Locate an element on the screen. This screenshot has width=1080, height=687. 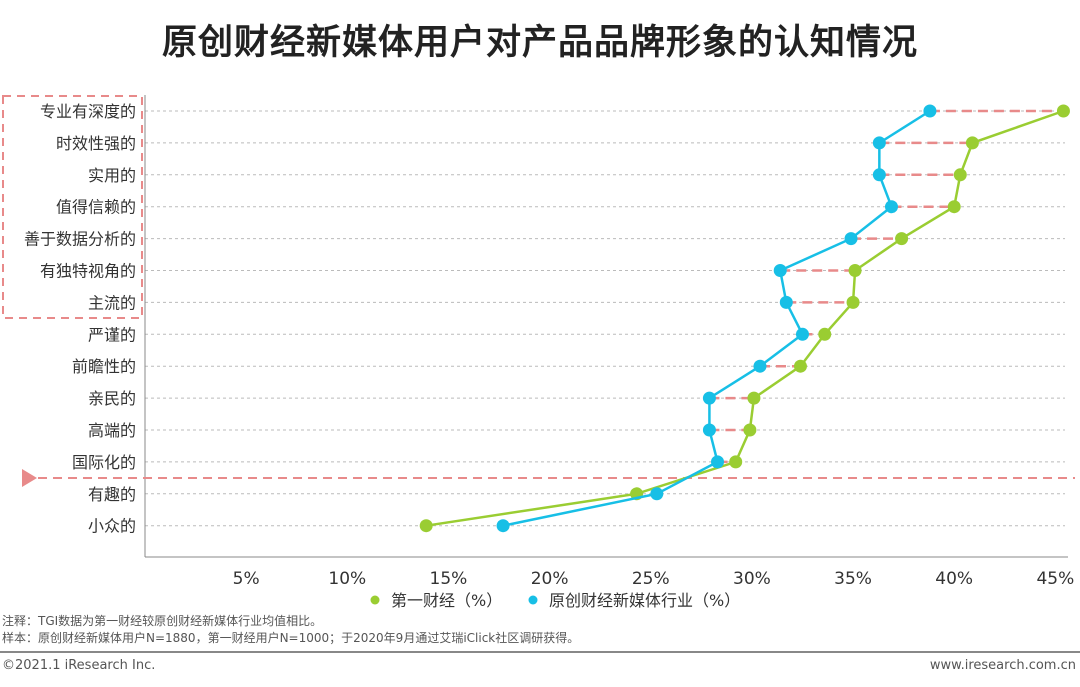
x-tick-label: 10% is located at coordinates (347, 579).